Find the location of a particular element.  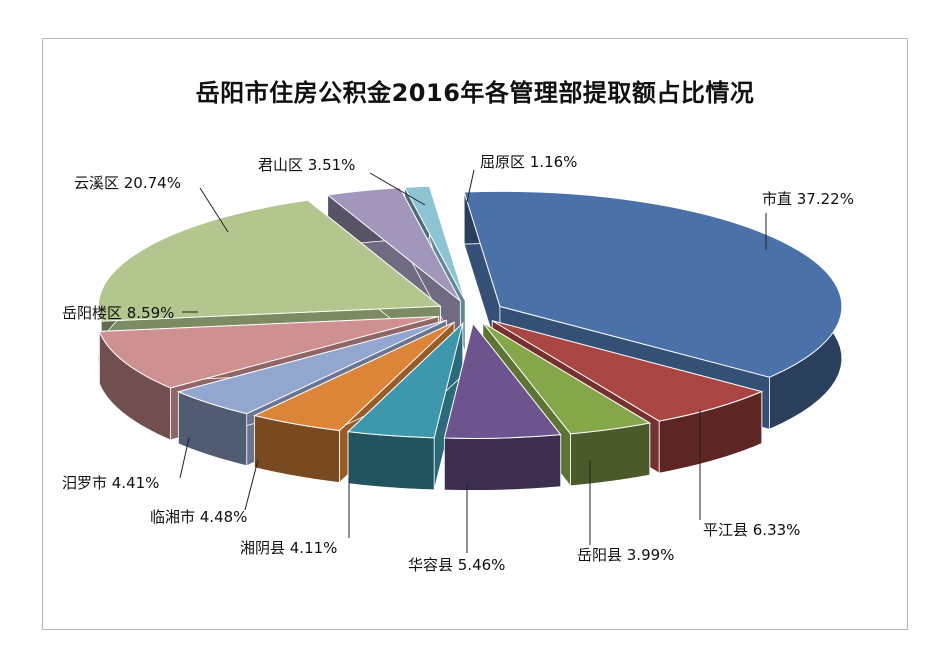

slice-华容县 is located at coordinates (502, 406).